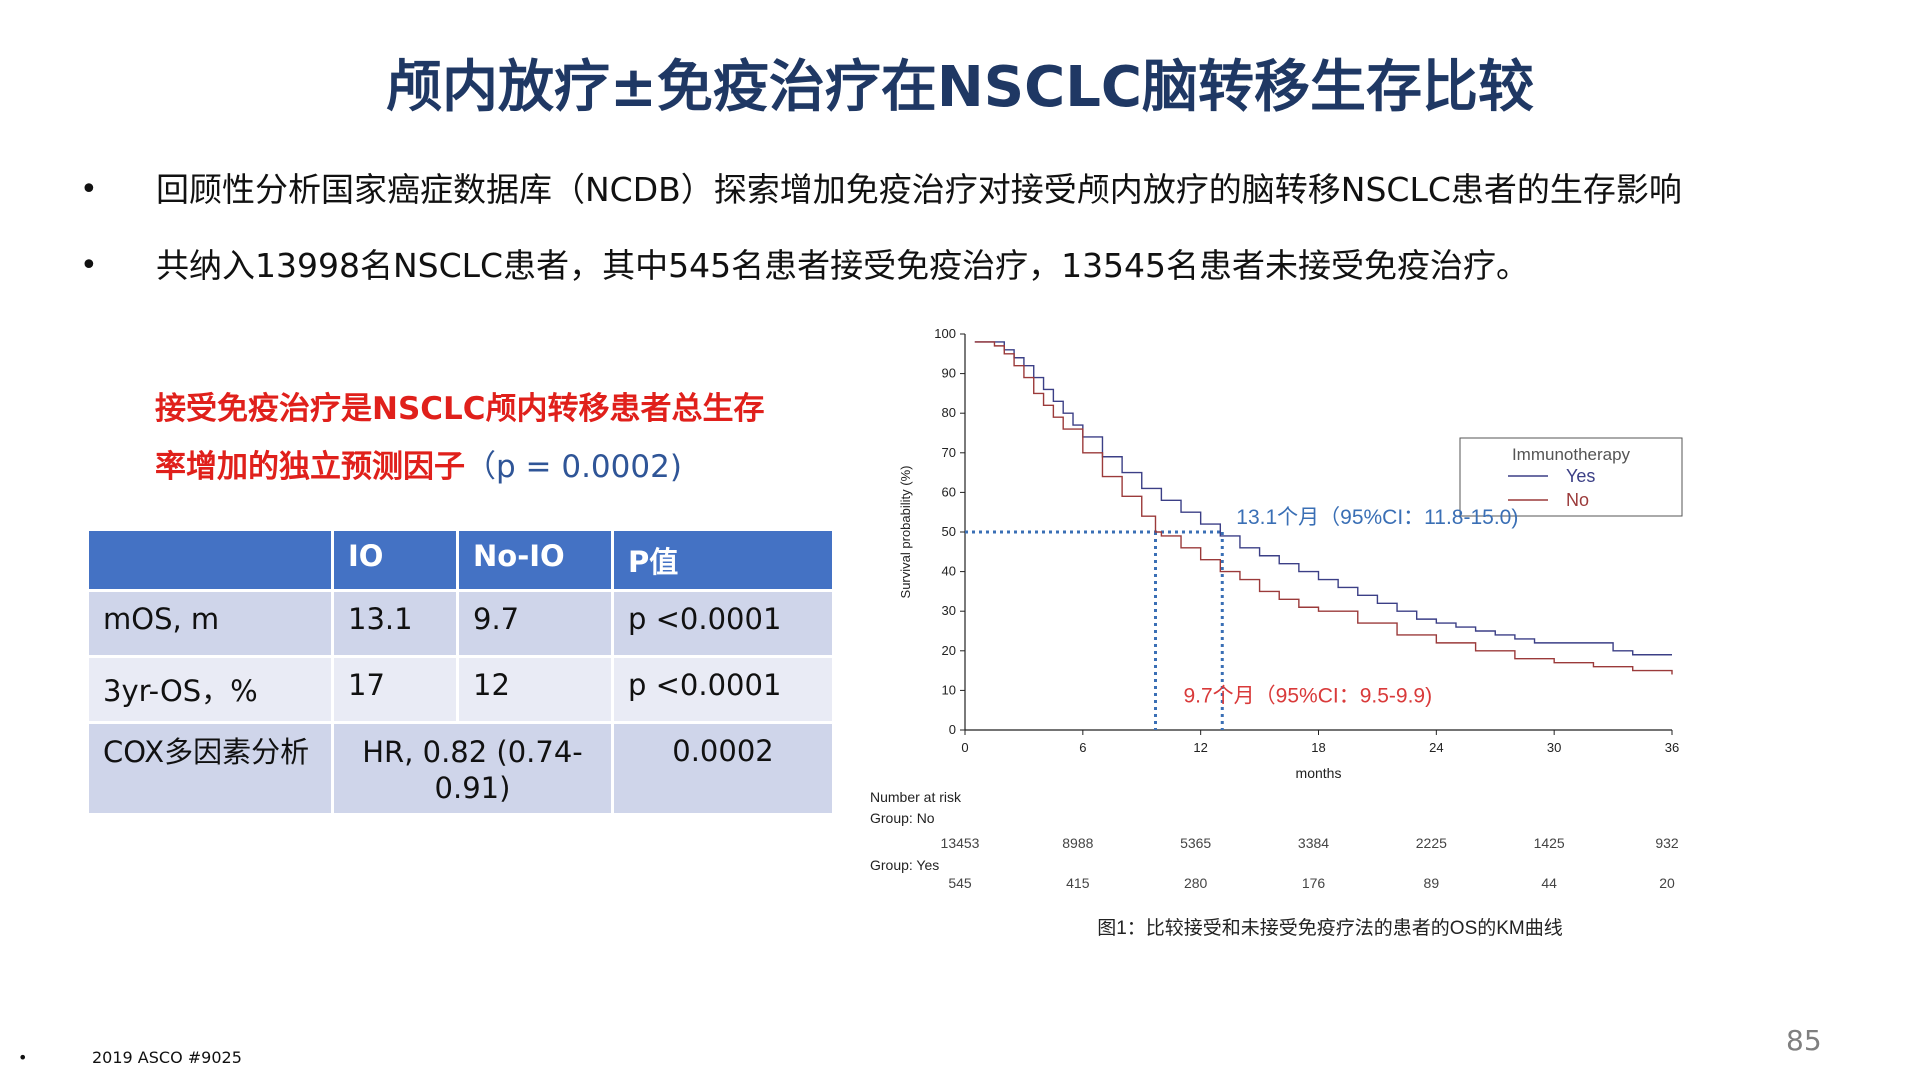  I want to click on table-cell: COX多因素分析, so click(210, 768).